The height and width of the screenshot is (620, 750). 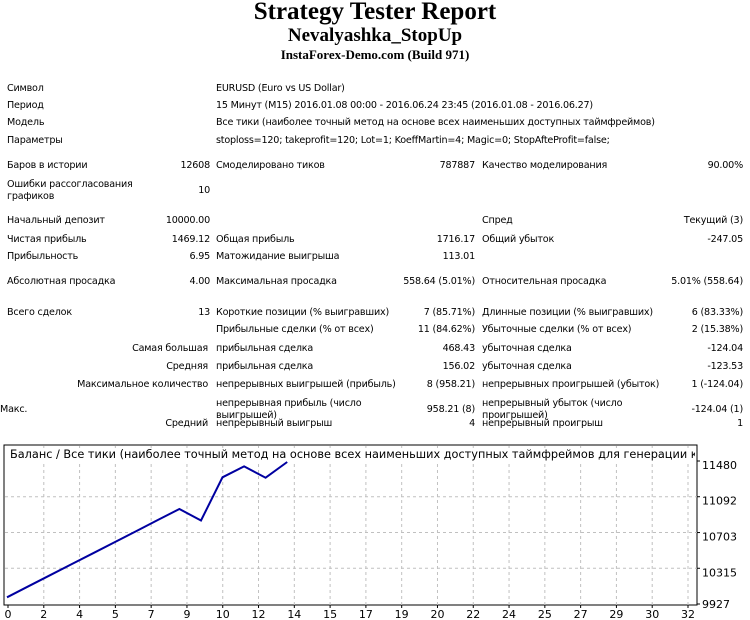 I want to click on x-tick-label: 29, so click(x=616, y=614).